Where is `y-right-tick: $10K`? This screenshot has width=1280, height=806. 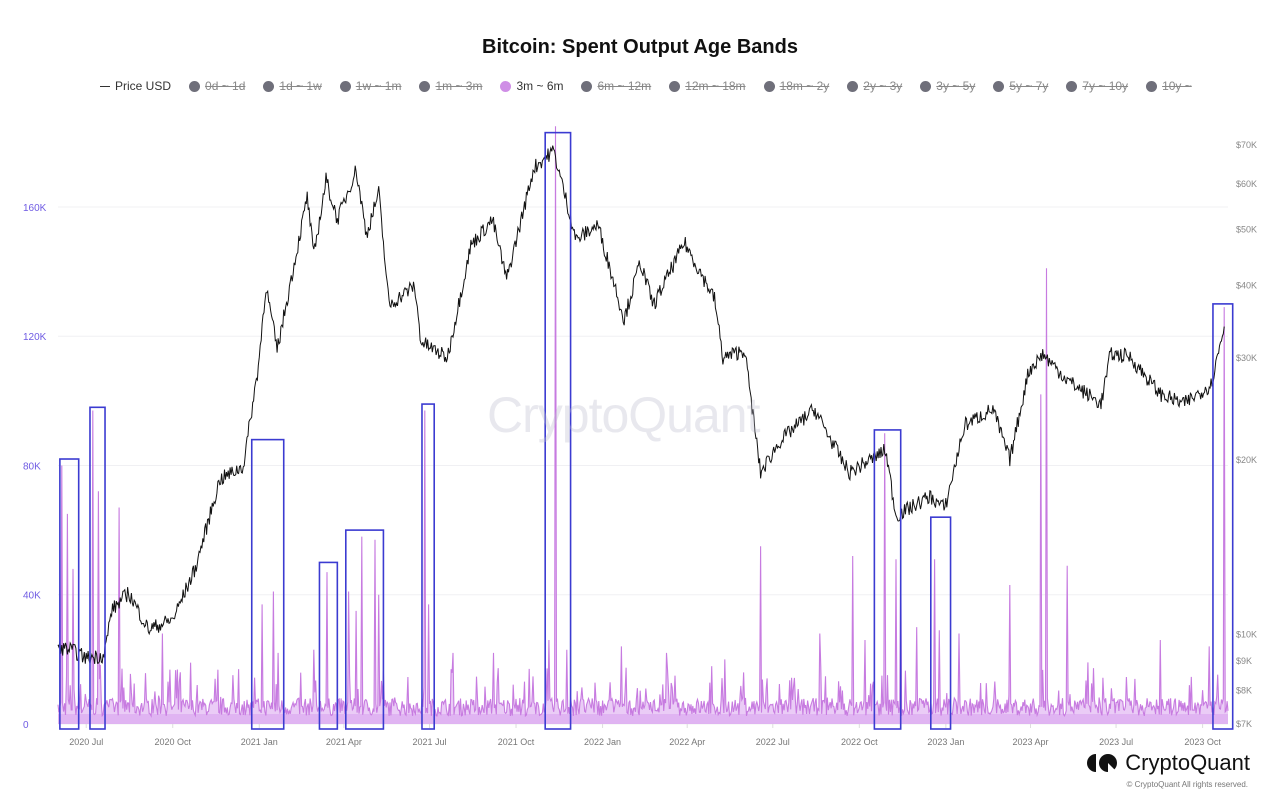
y-right-tick: $10K is located at coordinates (1246, 634).